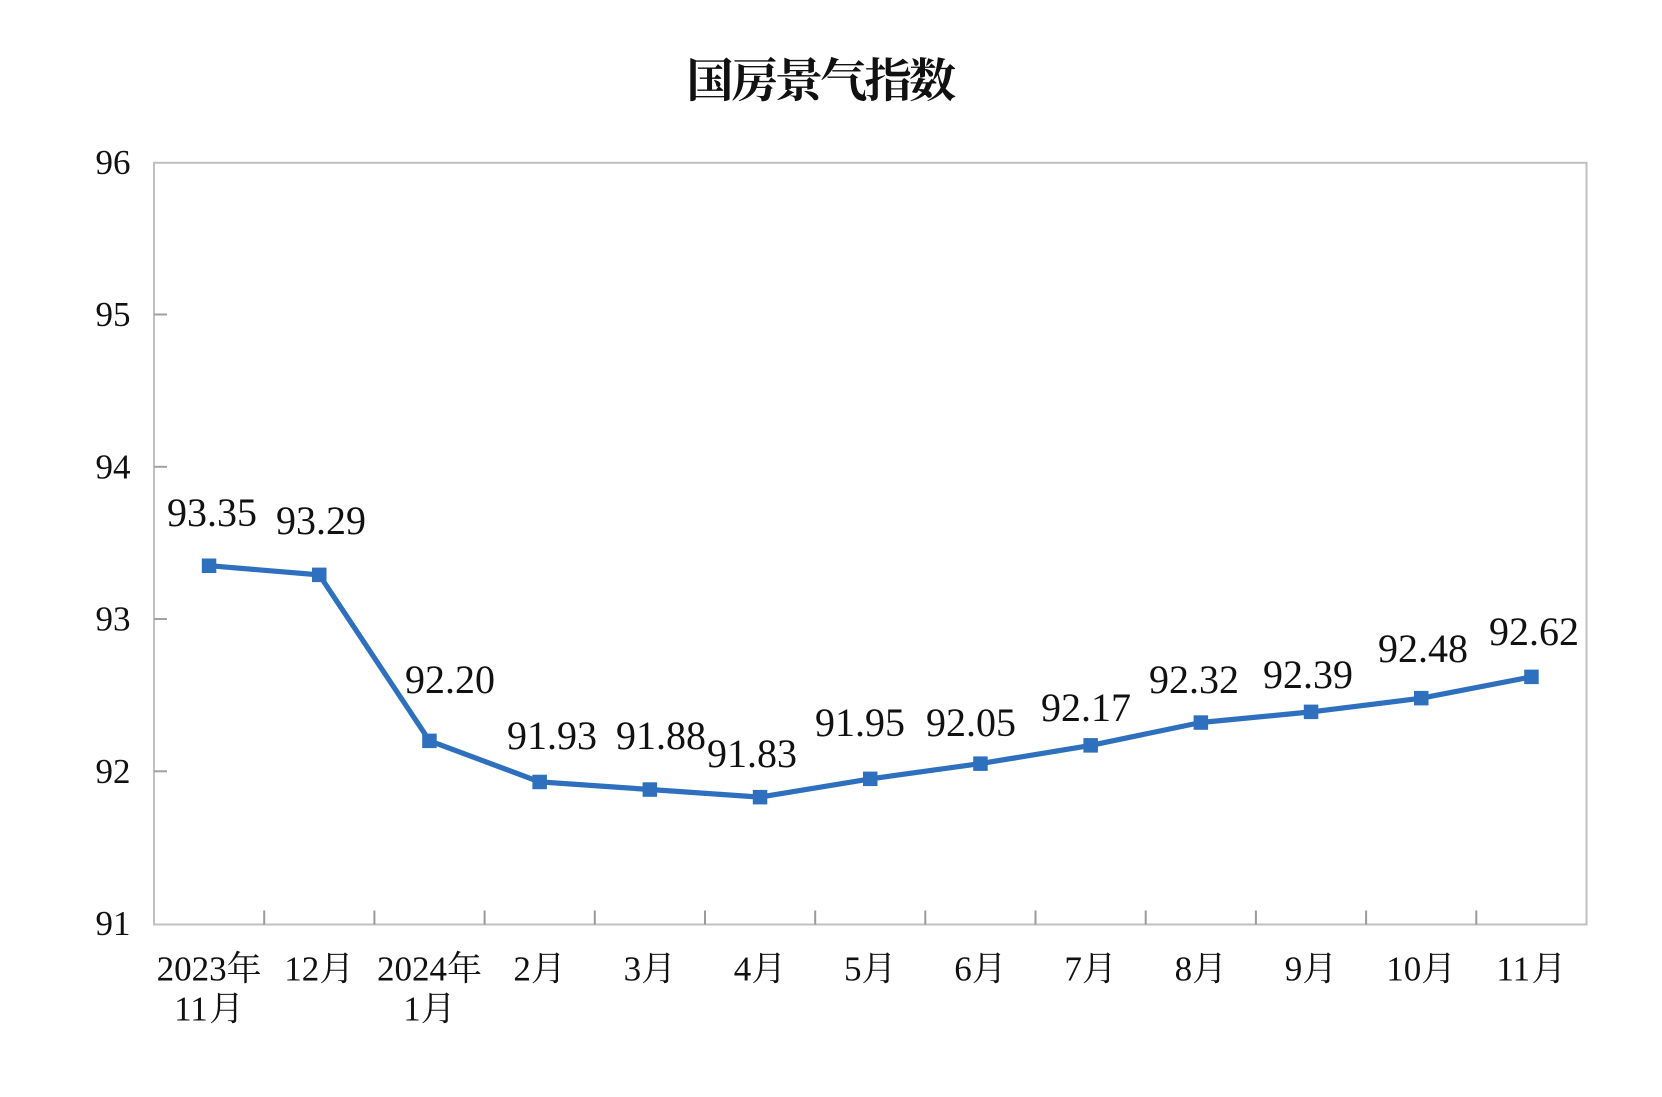  I want to click on svg-text: 92.20, so click(450, 679).